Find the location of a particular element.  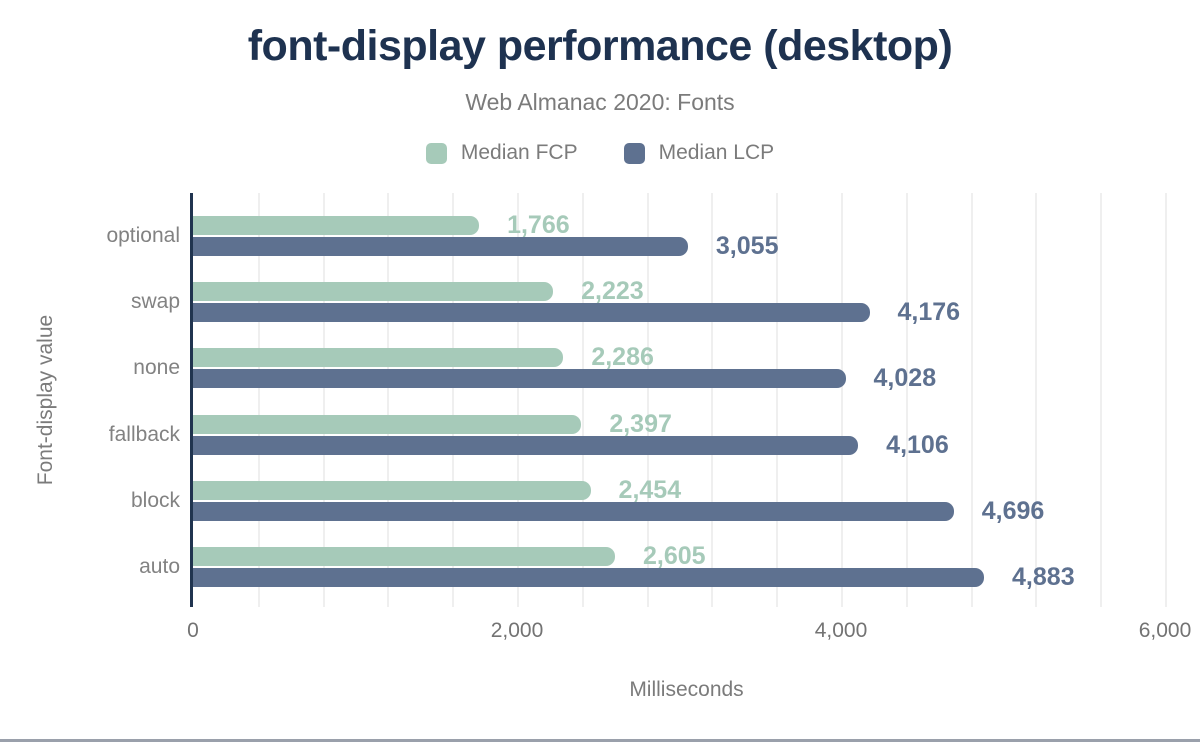

median-fcp-value-label: 2,223 is located at coordinates (612, 291).